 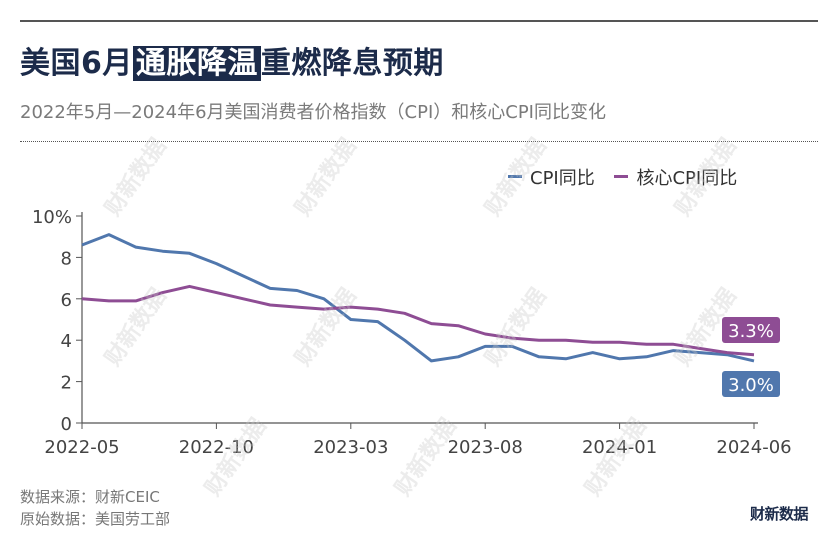 What do you see at coordinates (196, 63) in the screenshot?
I see `title-highlight: 通胀降温` at bounding box center [196, 63].